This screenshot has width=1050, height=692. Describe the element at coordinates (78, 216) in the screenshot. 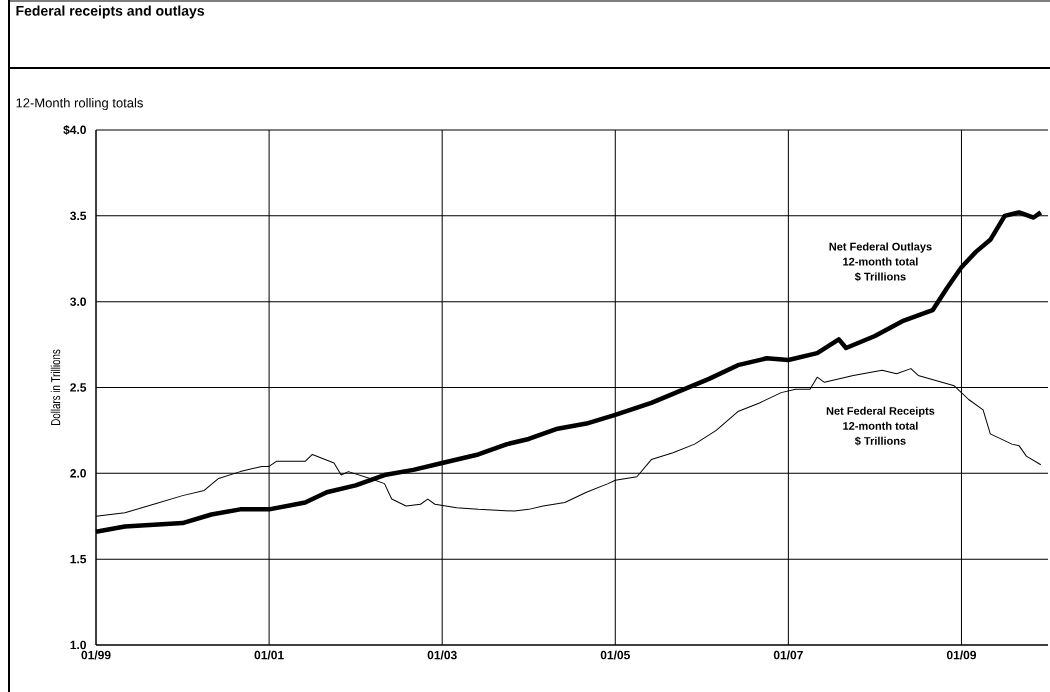

I see `y-tick-label: 3.5` at that location.